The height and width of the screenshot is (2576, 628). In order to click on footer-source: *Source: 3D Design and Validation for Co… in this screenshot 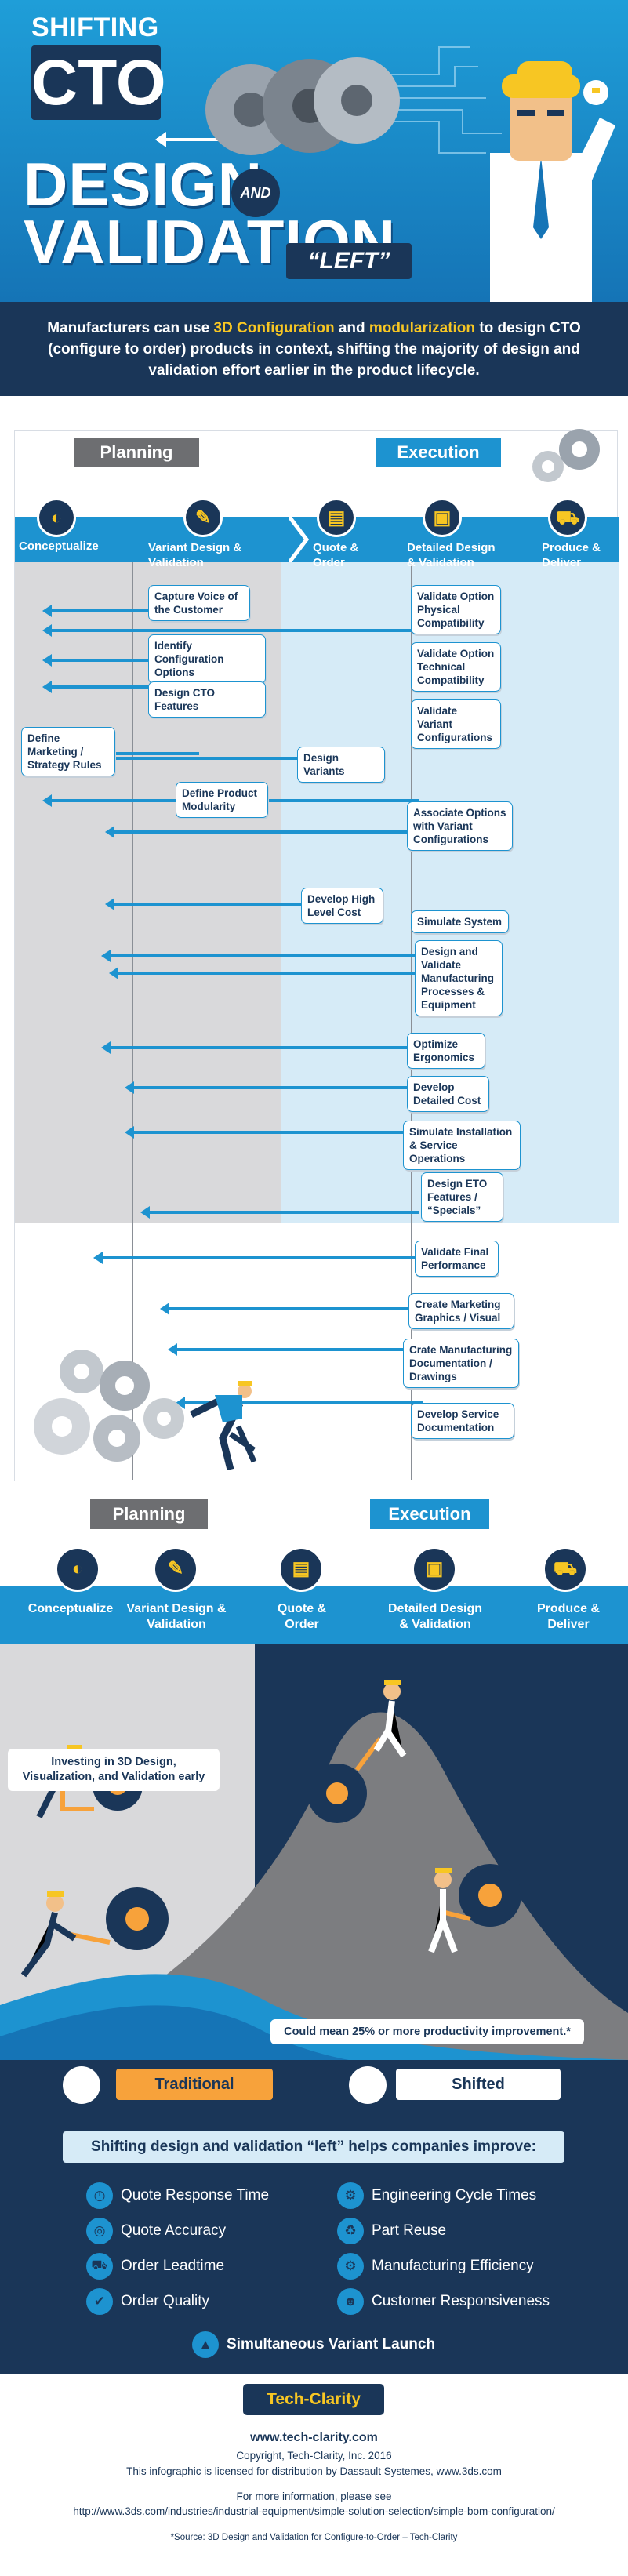, I will do `click(314, 2537)`.